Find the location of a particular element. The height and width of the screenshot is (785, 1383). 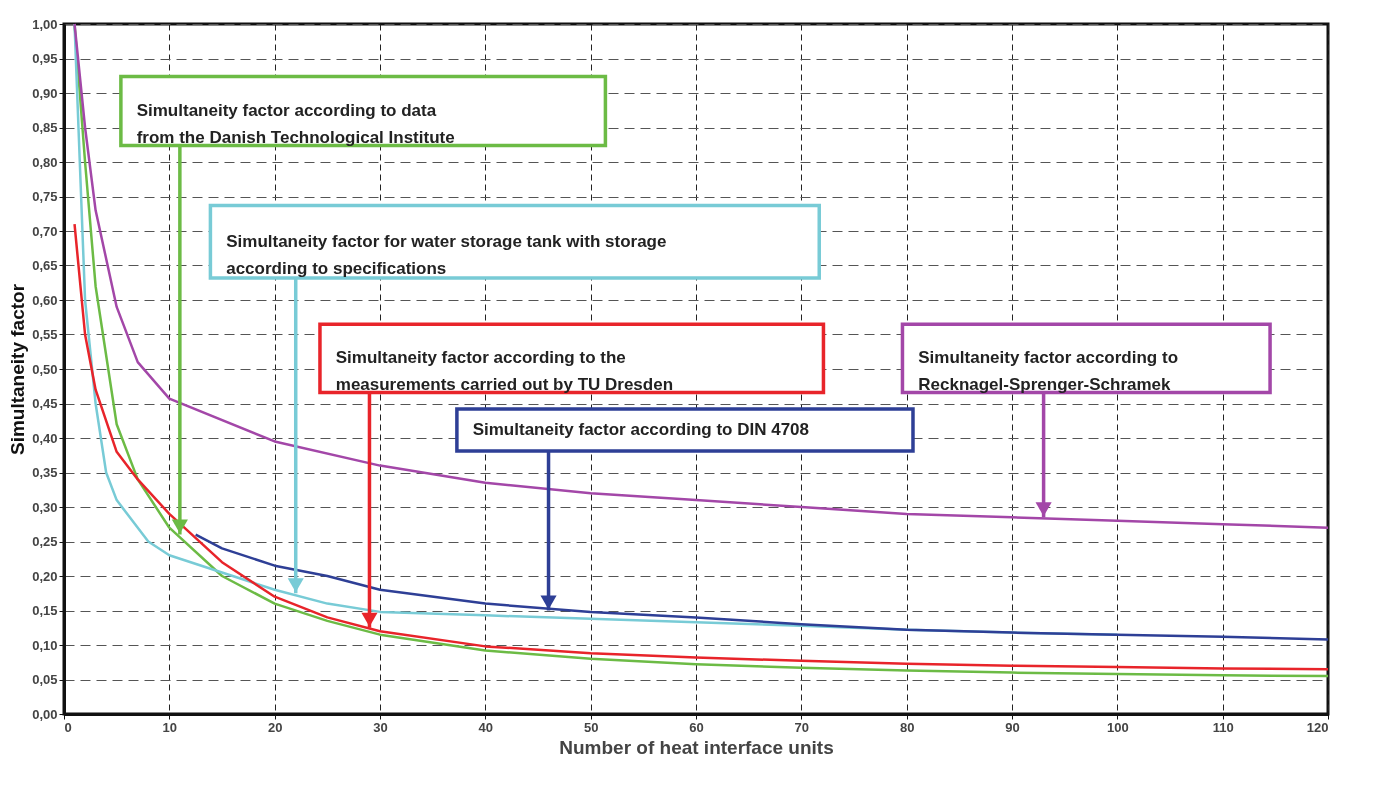

y-tick-label: 0,40 is located at coordinates (45, 438).